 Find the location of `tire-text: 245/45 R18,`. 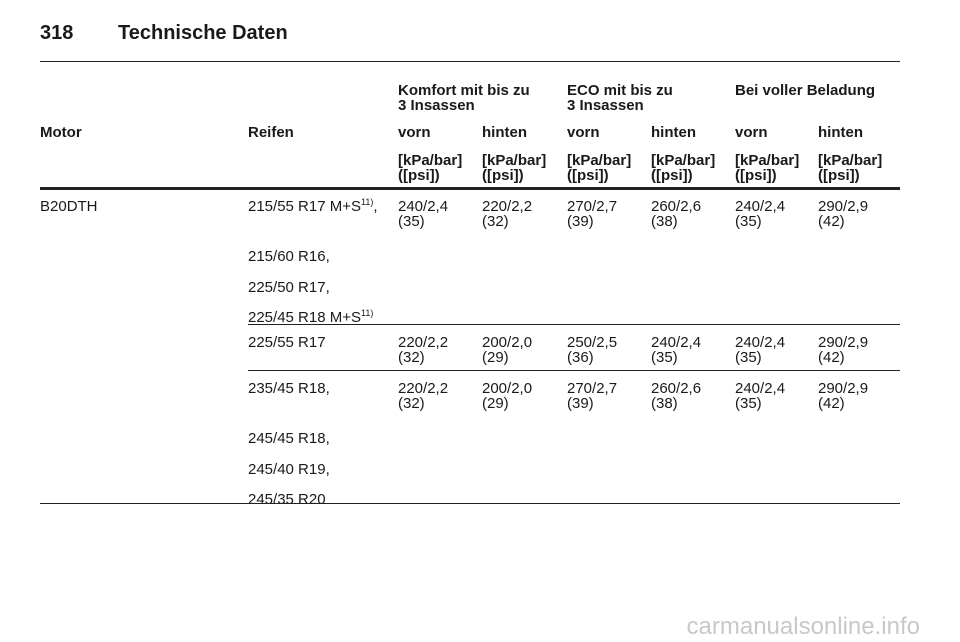

tire-text: 245/45 R18, is located at coordinates (289, 438).